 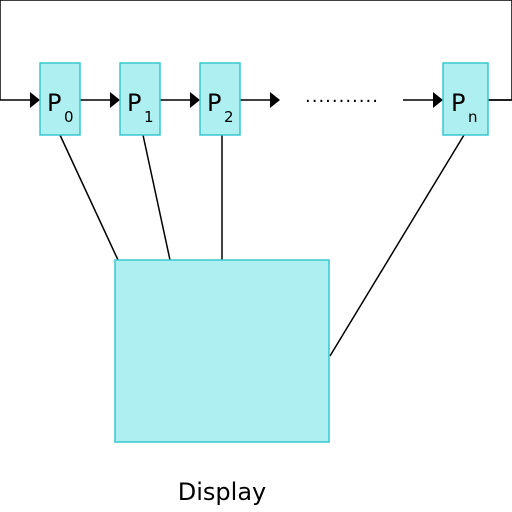 I want to click on arrow-p2-dots-icon, so click(x=275, y=100).